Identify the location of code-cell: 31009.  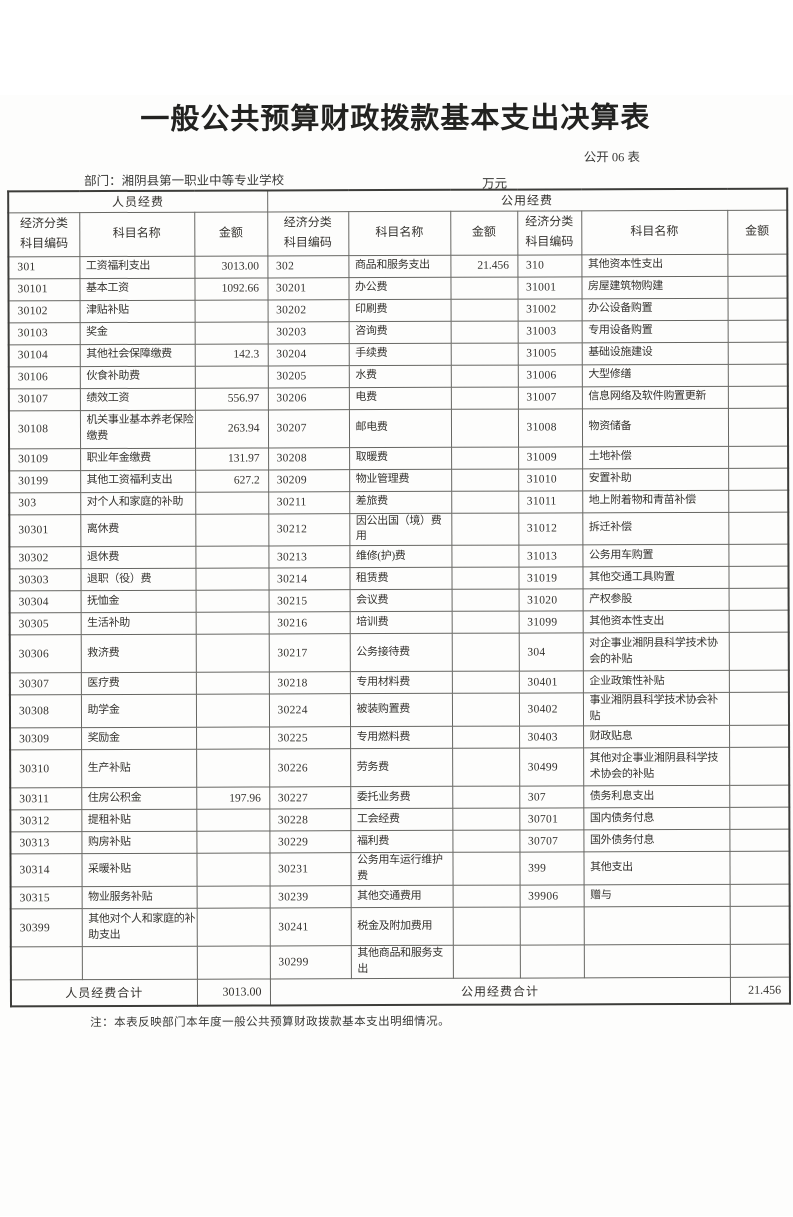
(550, 457).